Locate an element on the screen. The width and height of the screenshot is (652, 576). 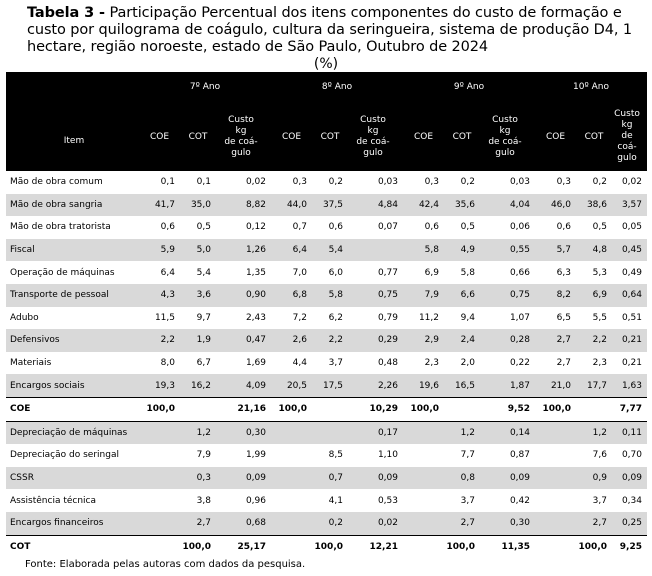
table-cell: 8,82 is located at coordinates (243, 205).